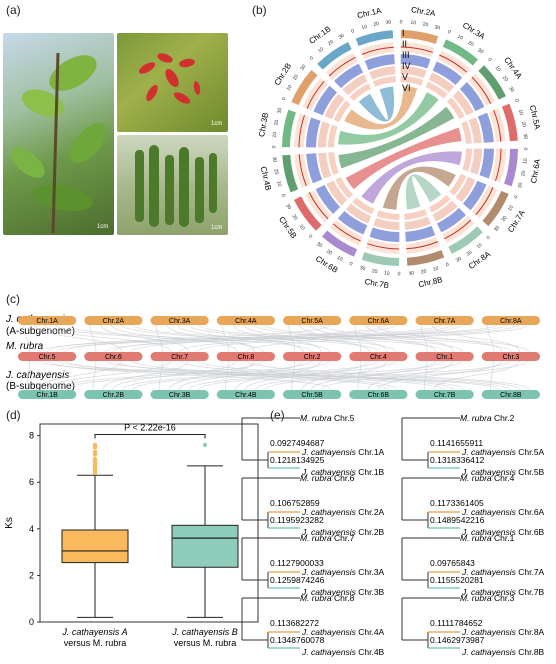 The width and height of the screenshot is (556, 664). What do you see at coordinates (487, 598) in the screenshot?
I see `tree-reference-label: M. rubra Chr.3` at bounding box center [487, 598].